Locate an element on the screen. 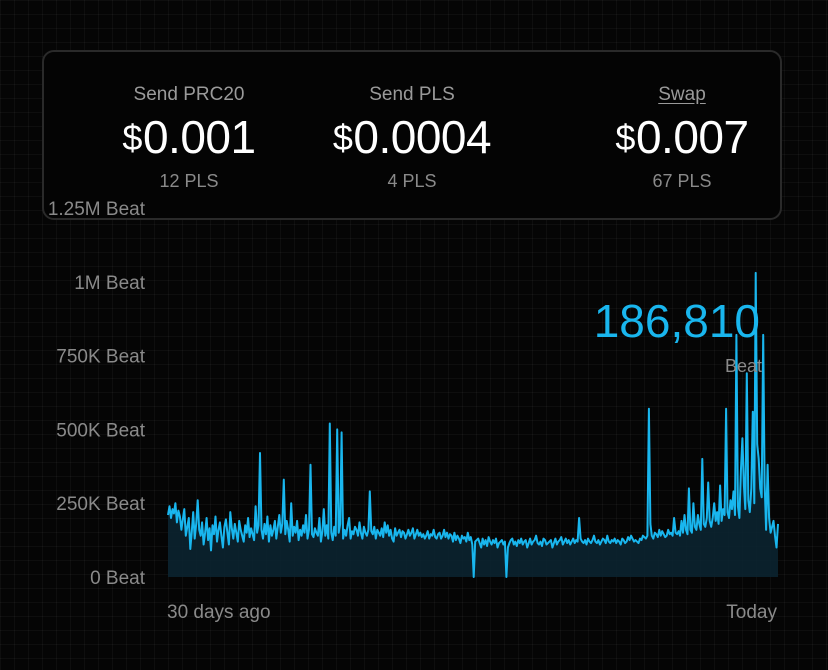 This screenshot has width=828, height=670. fee-amount: 4 PLS is located at coordinates (412, 181).